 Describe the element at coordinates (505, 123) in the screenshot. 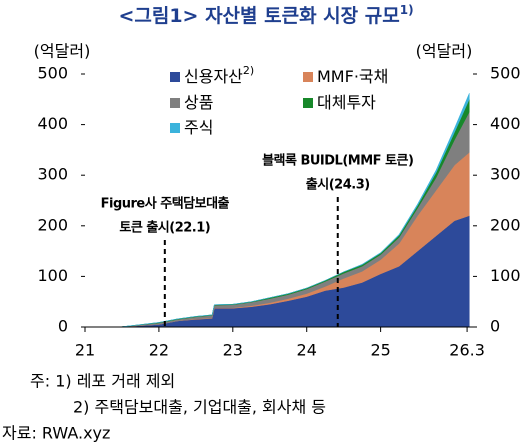

I see `y2-tick-label: 400` at that location.